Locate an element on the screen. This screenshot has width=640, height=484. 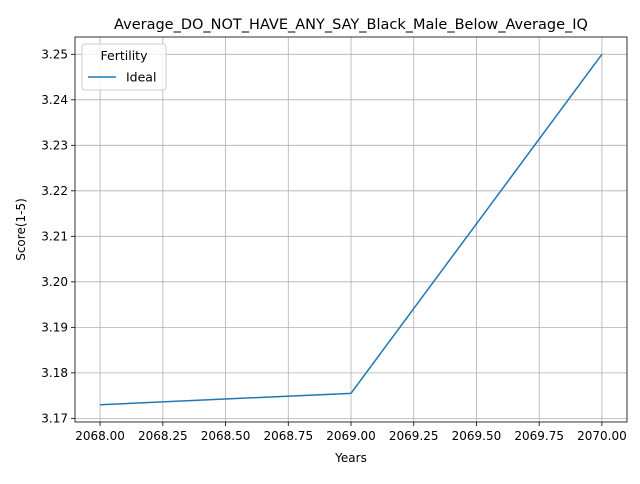
legend: Fertility Ideal is located at coordinates (124, 67).